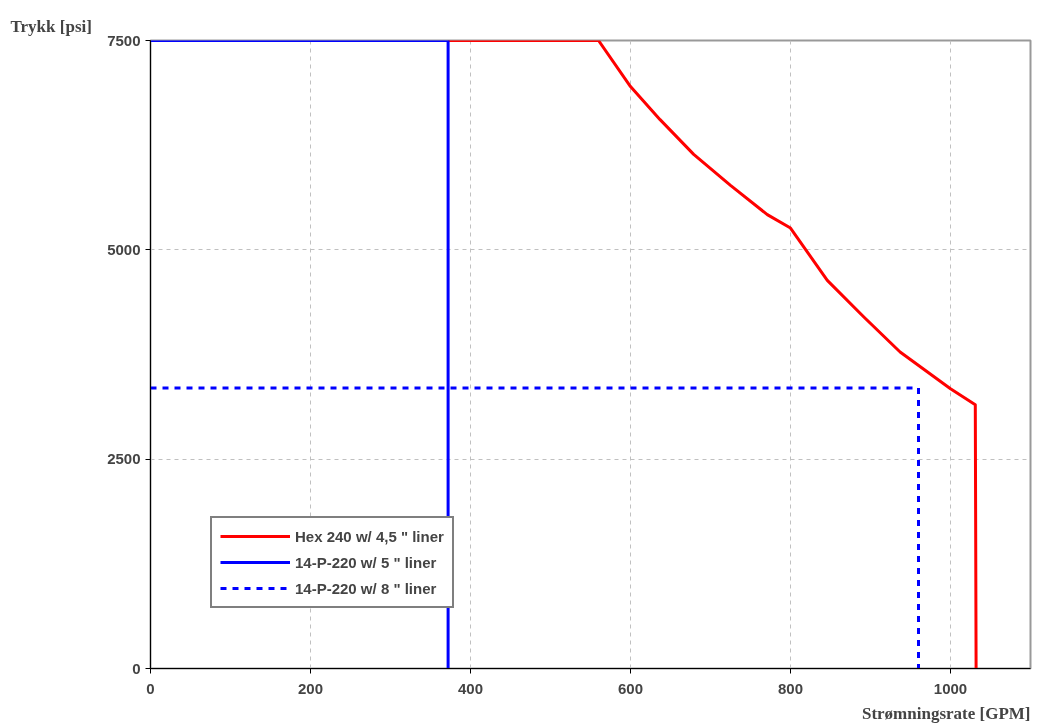 This screenshot has width=1043, height=727. Describe the element at coordinates (790, 688) in the screenshot. I see `x-tick-label: 800` at that location.